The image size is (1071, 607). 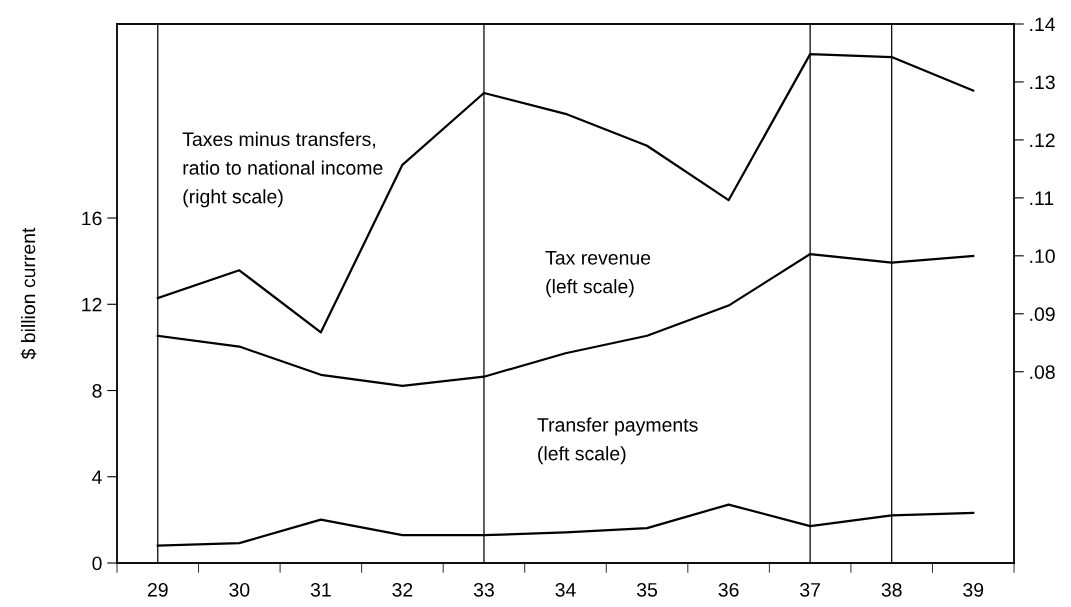 I want to click on x-tick-label: 35, so click(x=647, y=589).